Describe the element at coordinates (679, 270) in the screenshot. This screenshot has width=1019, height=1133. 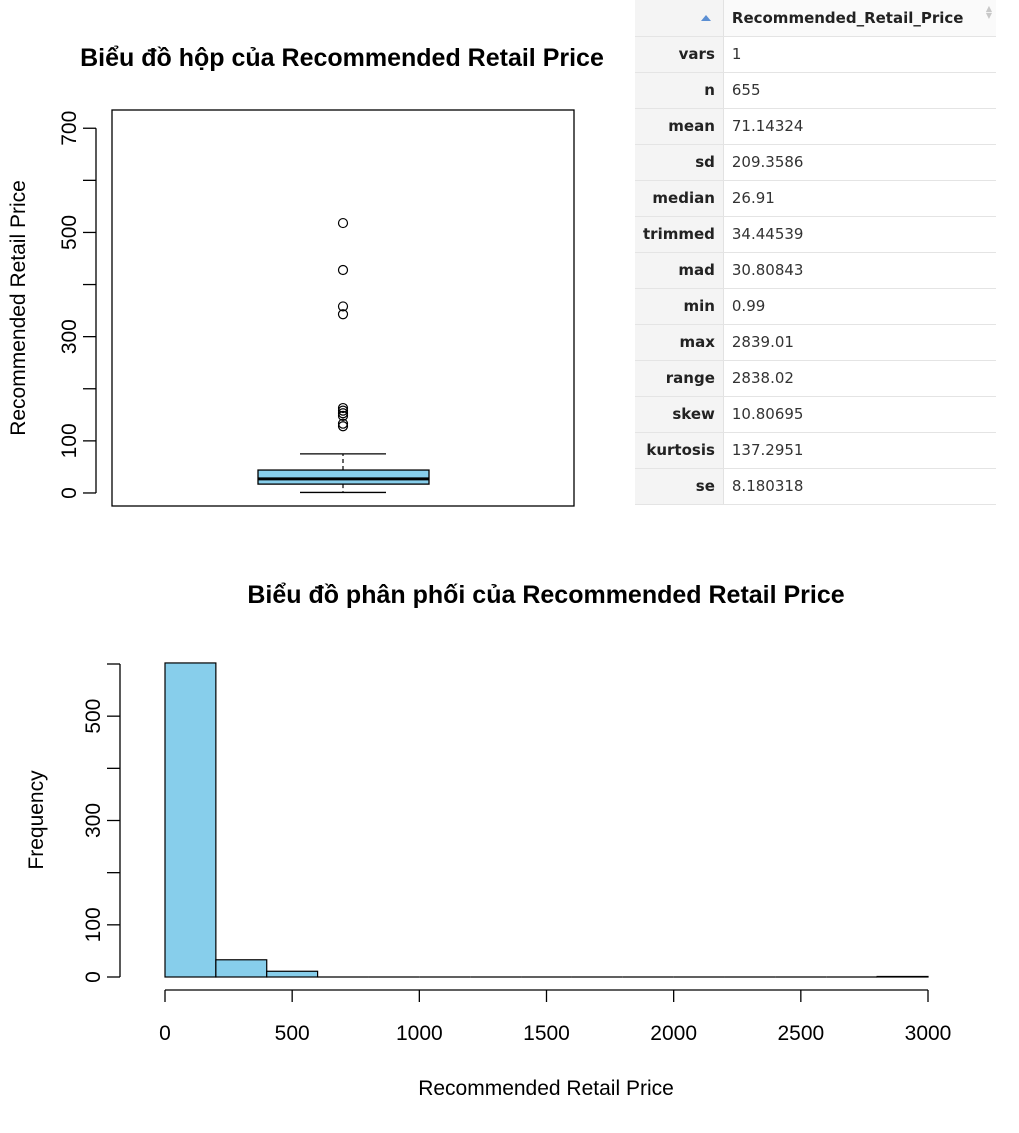
I see `row-name: mad` at that location.